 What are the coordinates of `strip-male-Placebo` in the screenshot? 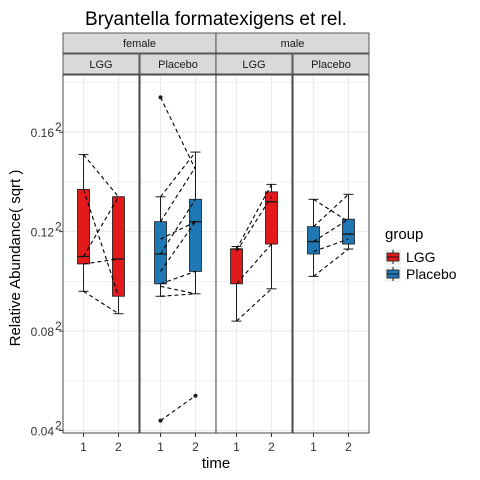 It's located at (331, 64).